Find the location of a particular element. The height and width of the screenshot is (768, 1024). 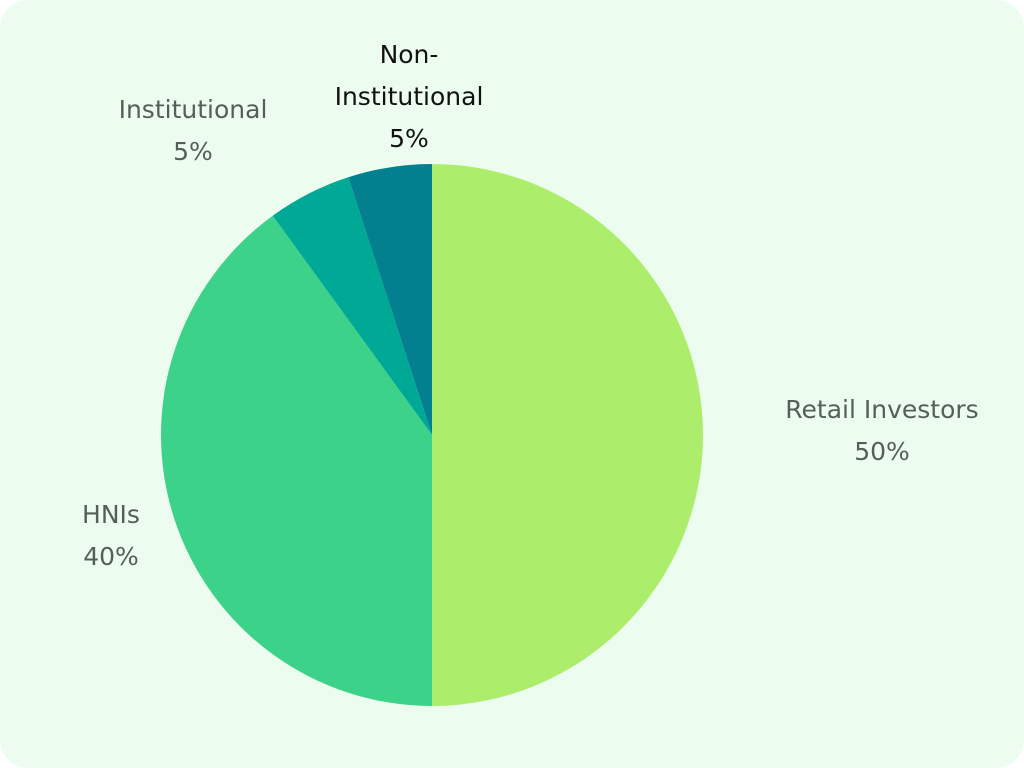

category-label: Retail Investors is located at coordinates (882, 409).